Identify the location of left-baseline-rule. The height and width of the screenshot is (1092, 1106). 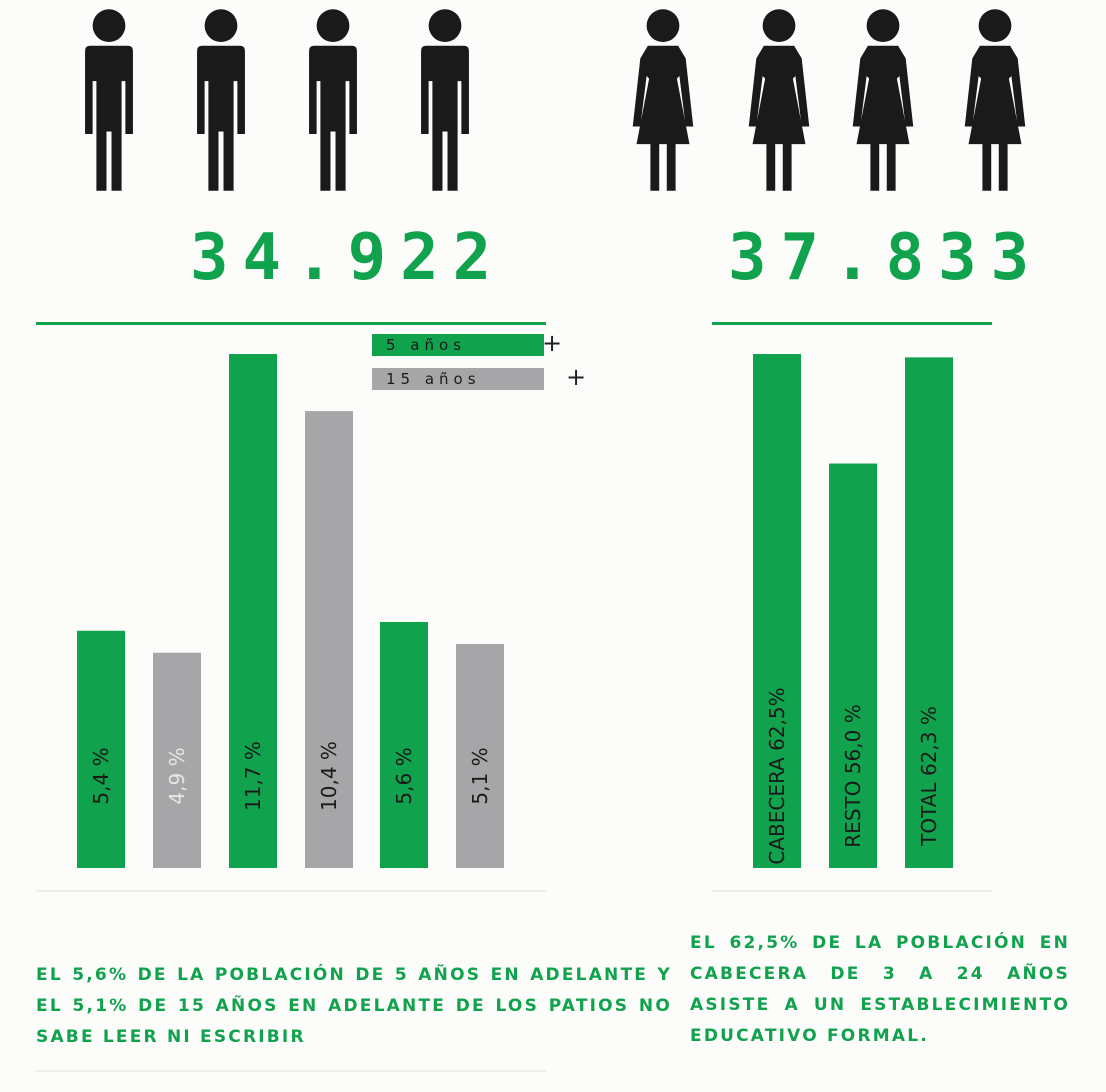
(291, 891).